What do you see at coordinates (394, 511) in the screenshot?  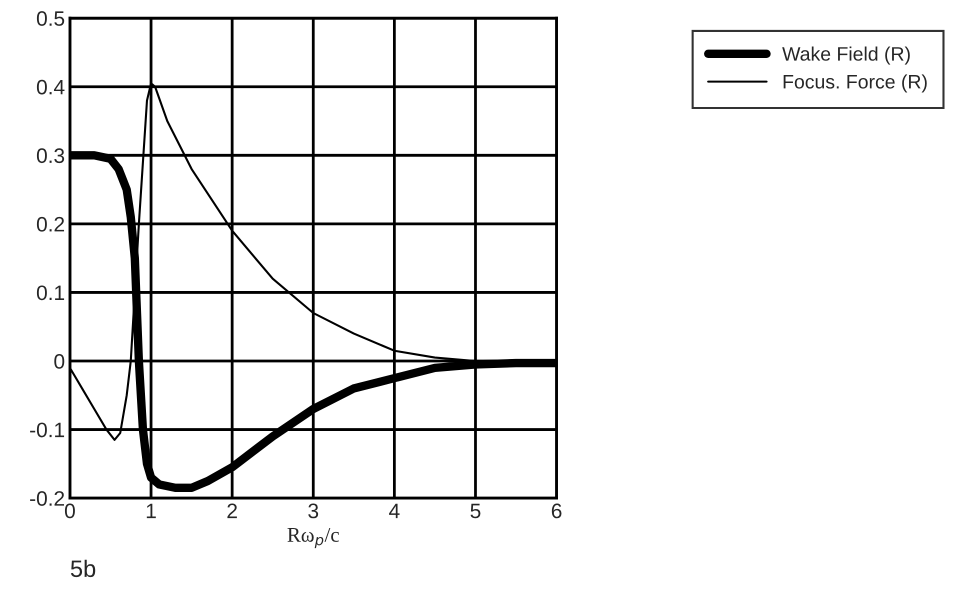 I see `x-tick-label: 4` at bounding box center [394, 511].